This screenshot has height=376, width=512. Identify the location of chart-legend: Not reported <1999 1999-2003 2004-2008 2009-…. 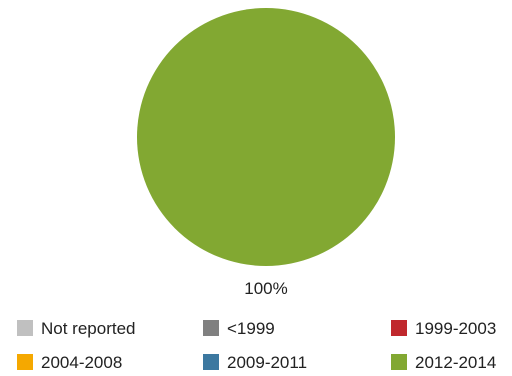
(256, 345).